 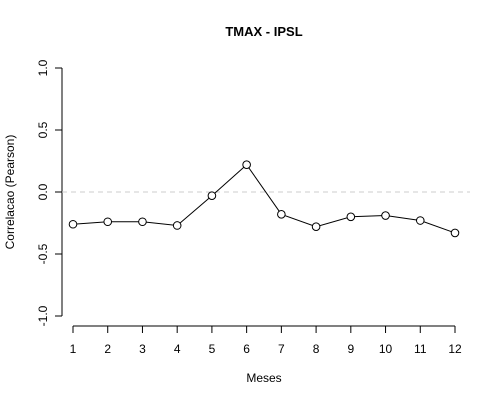 What do you see at coordinates (263, 31) in the screenshot?
I see `chart-title: TMAX - IPSL` at bounding box center [263, 31].